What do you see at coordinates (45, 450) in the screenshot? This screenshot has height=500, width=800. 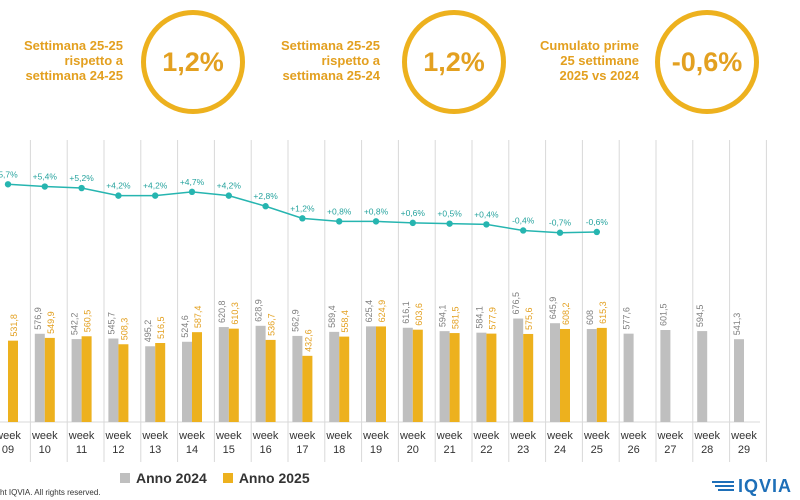 I see `x-tick-label-number: 10` at bounding box center [45, 450].